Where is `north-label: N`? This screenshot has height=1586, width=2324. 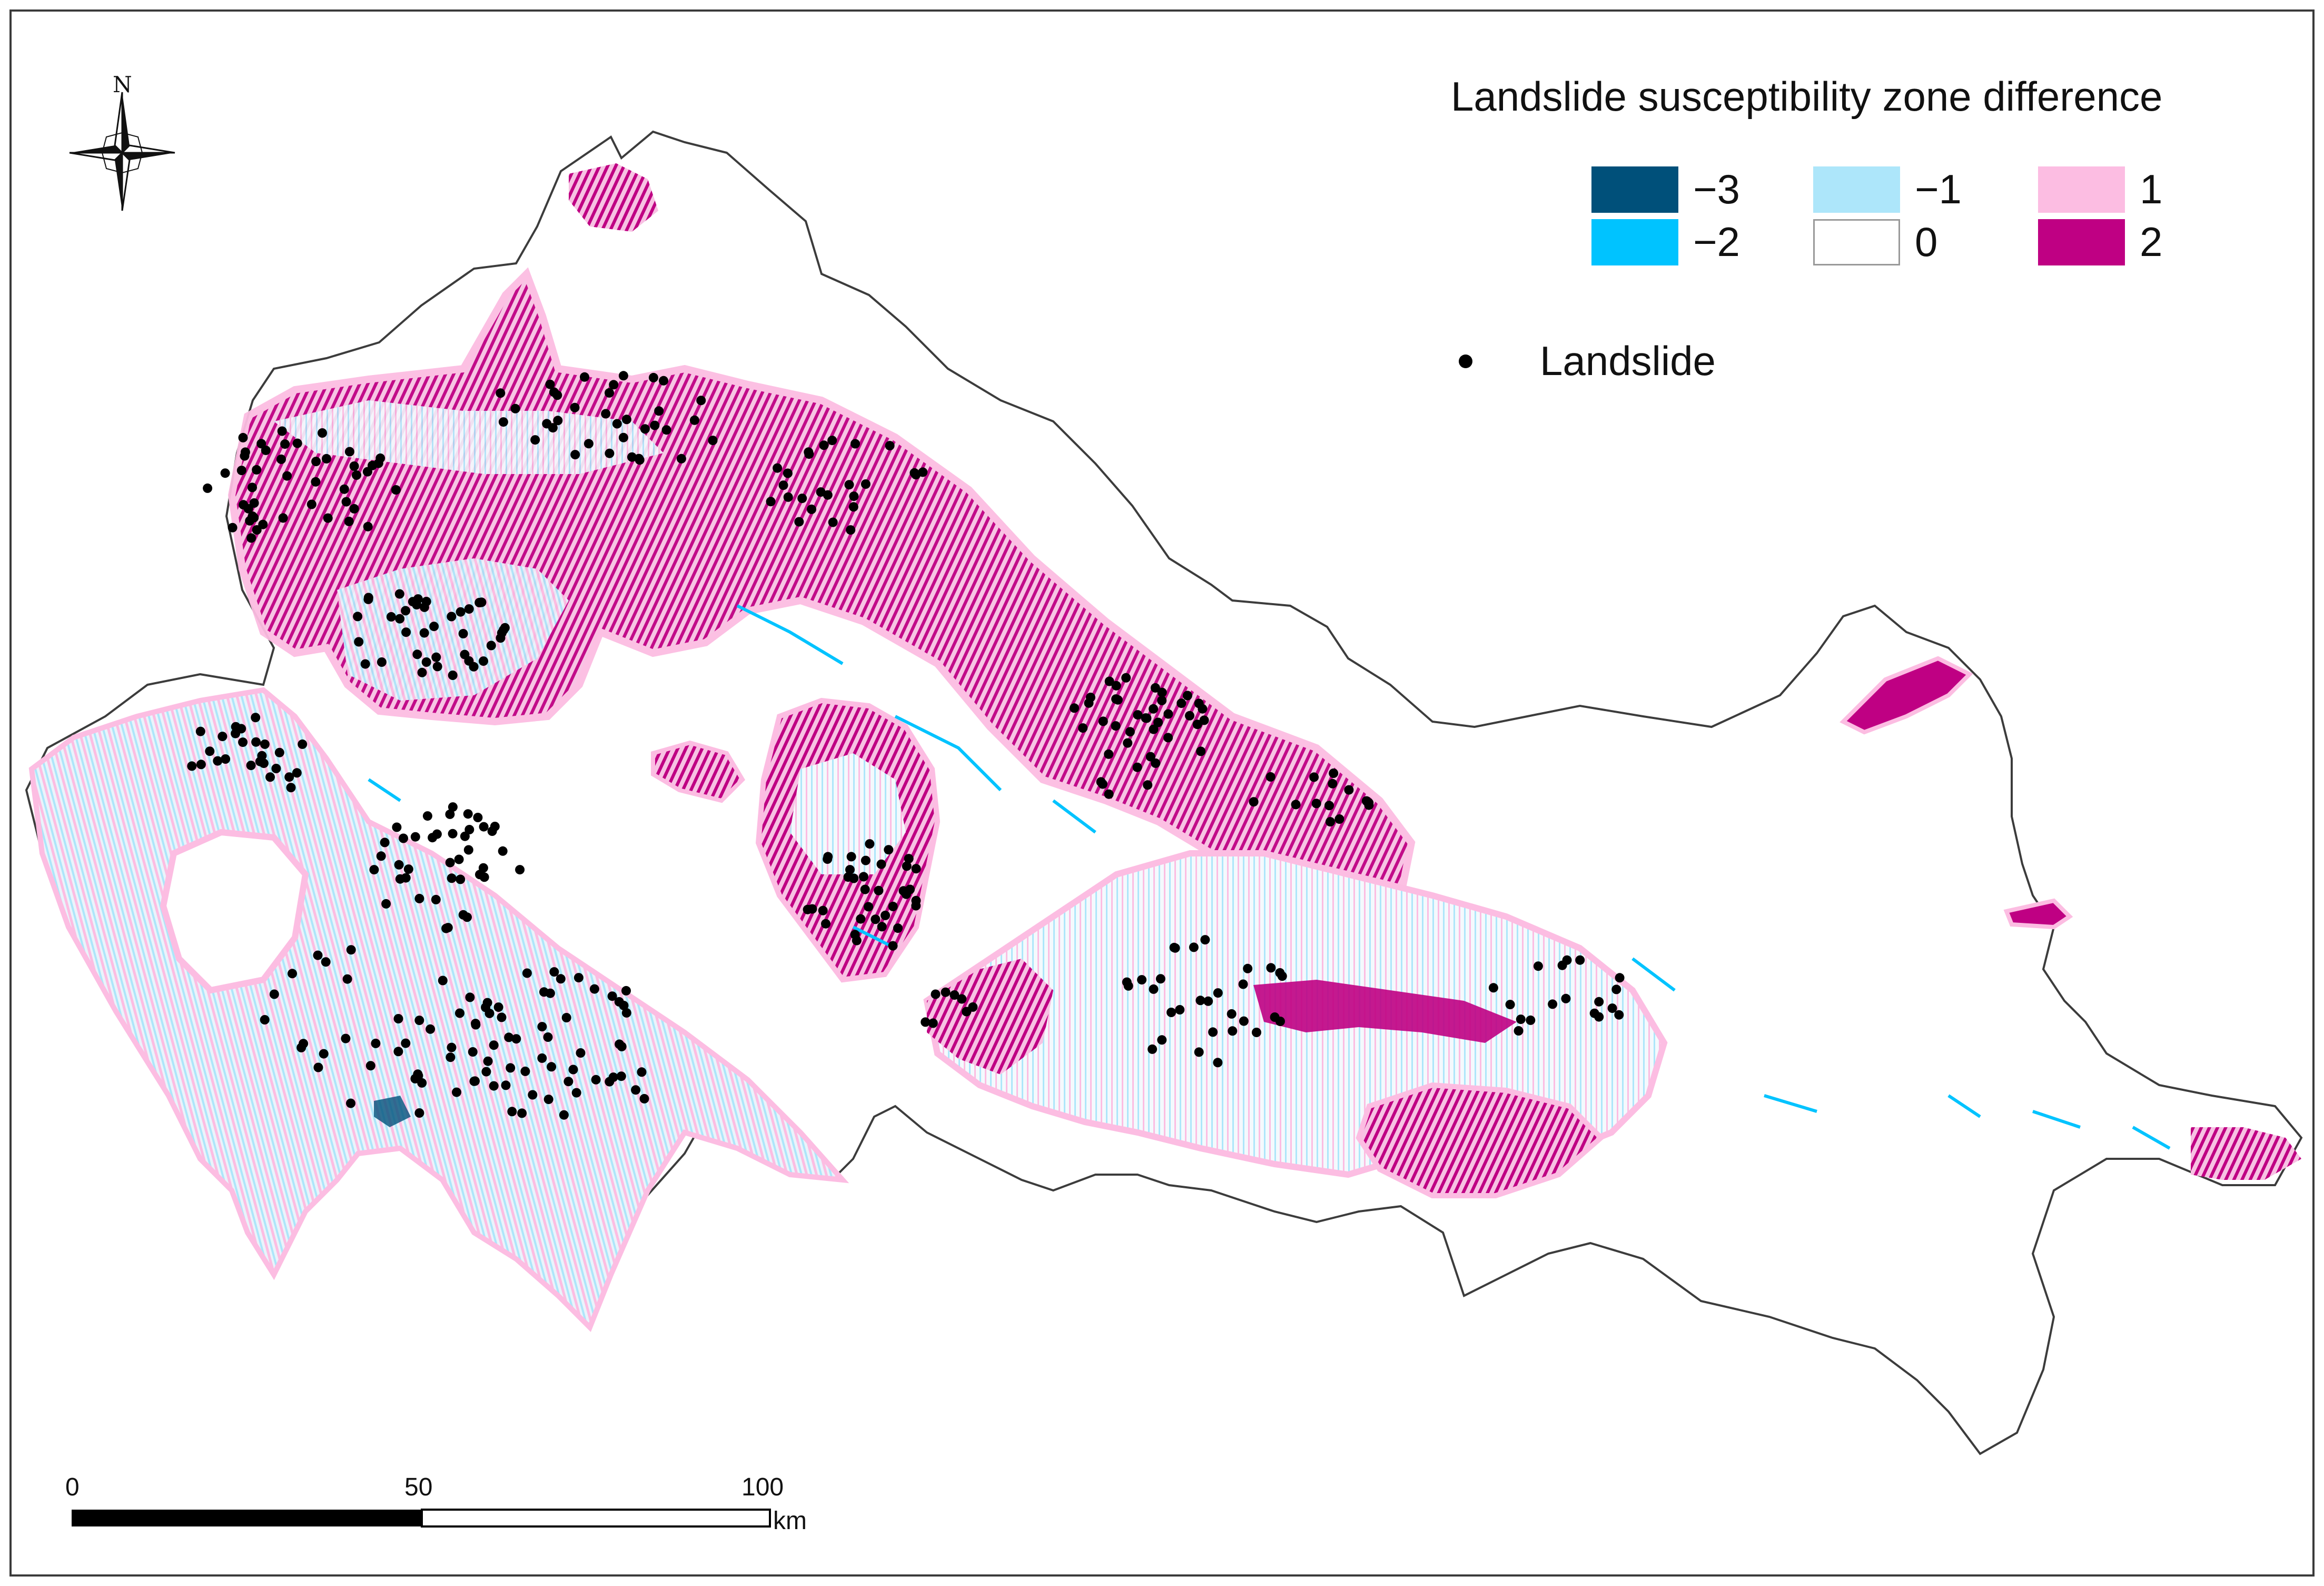
north-label: N is located at coordinates (122, 84).